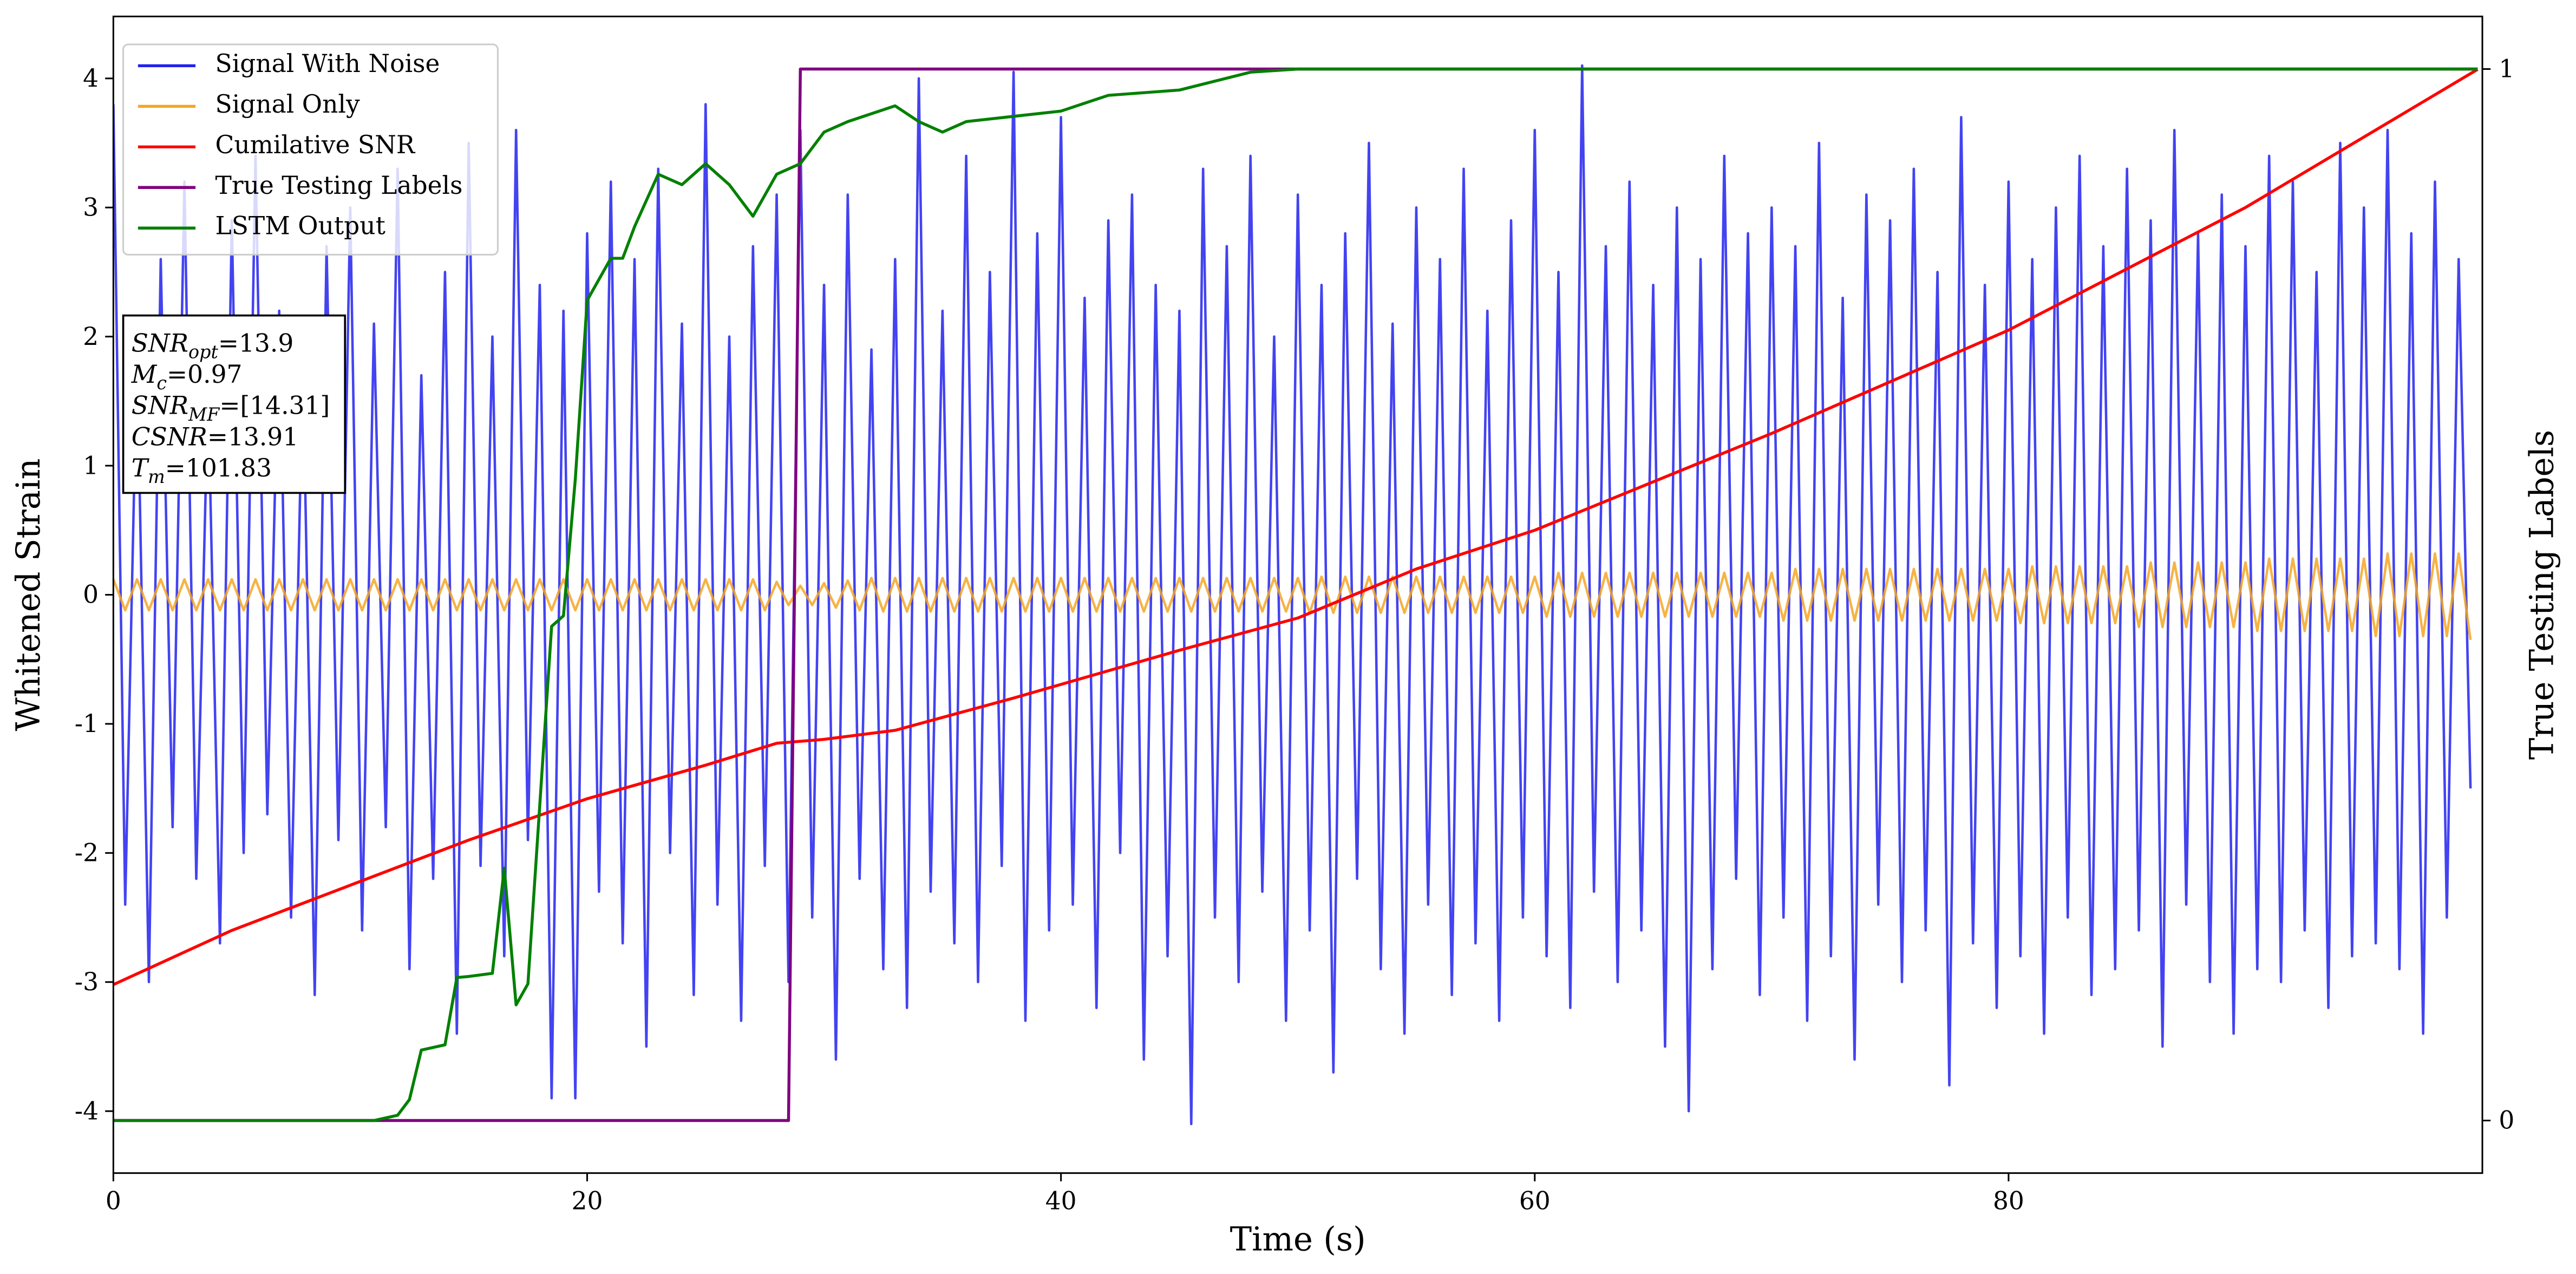 This screenshot has height=1274, width=2576. What do you see at coordinates (169, 436) in the screenshot?
I see `annotation-symbol: CSNR` at bounding box center [169, 436].